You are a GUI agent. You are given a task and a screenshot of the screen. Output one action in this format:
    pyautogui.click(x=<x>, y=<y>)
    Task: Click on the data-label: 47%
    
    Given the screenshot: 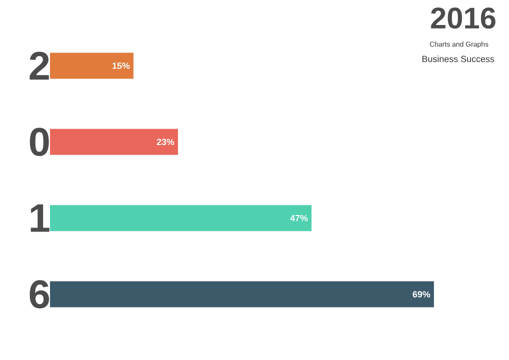 What is the action you would take?
    pyautogui.click(x=299, y=218)
    